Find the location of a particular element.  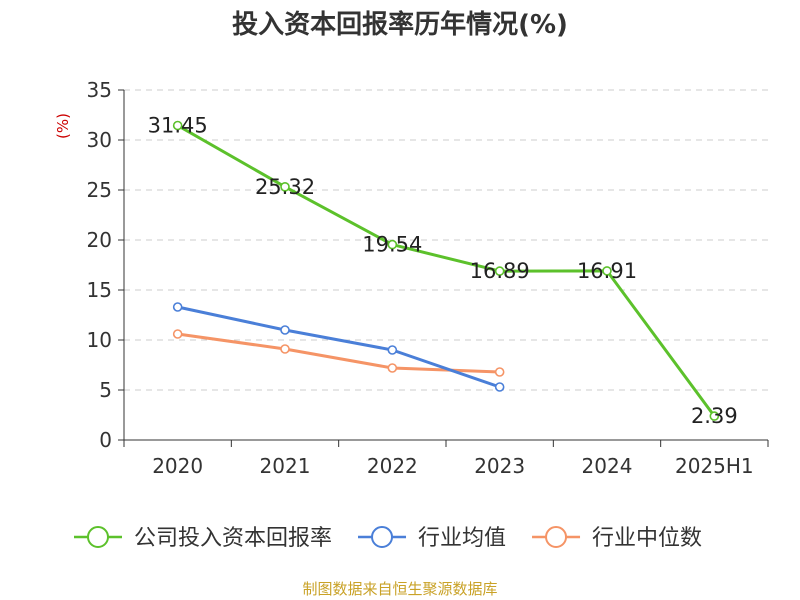

y-tick-label: 35 is located at coordinates (99, 90).